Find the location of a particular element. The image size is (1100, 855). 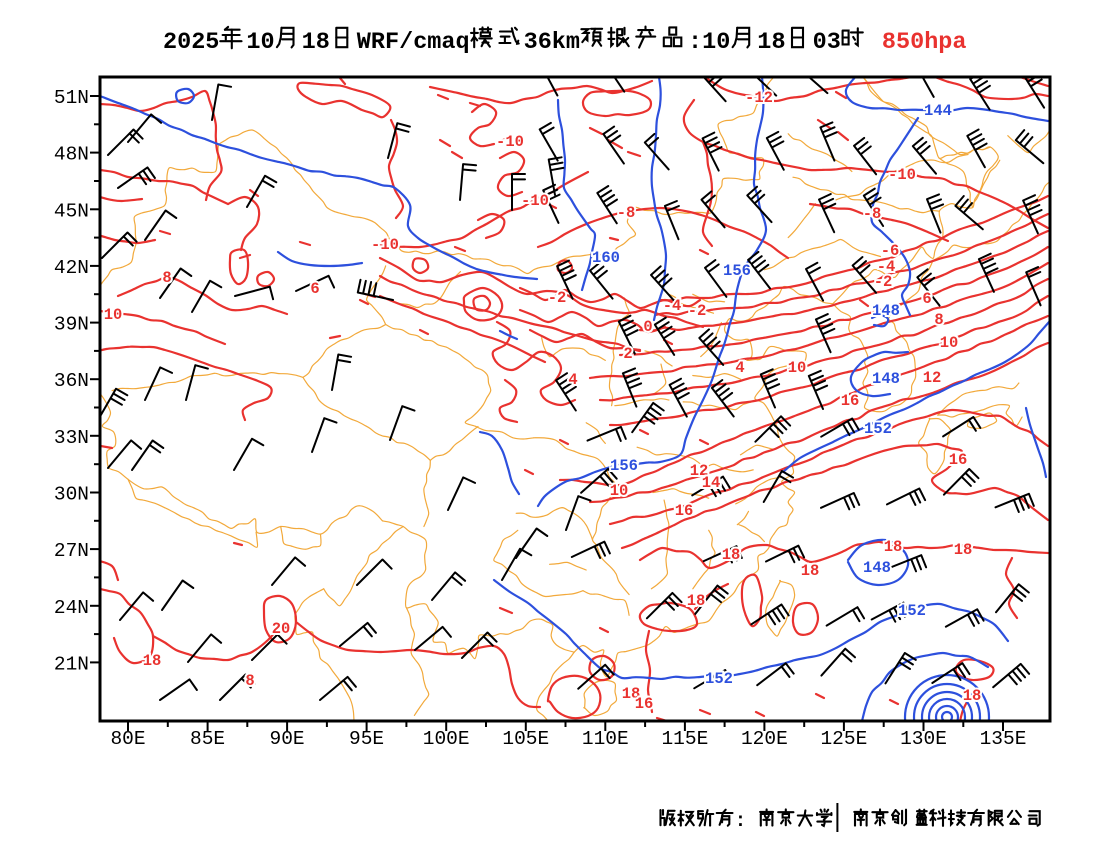

svg-text: q is located at coordinates (463, 42).